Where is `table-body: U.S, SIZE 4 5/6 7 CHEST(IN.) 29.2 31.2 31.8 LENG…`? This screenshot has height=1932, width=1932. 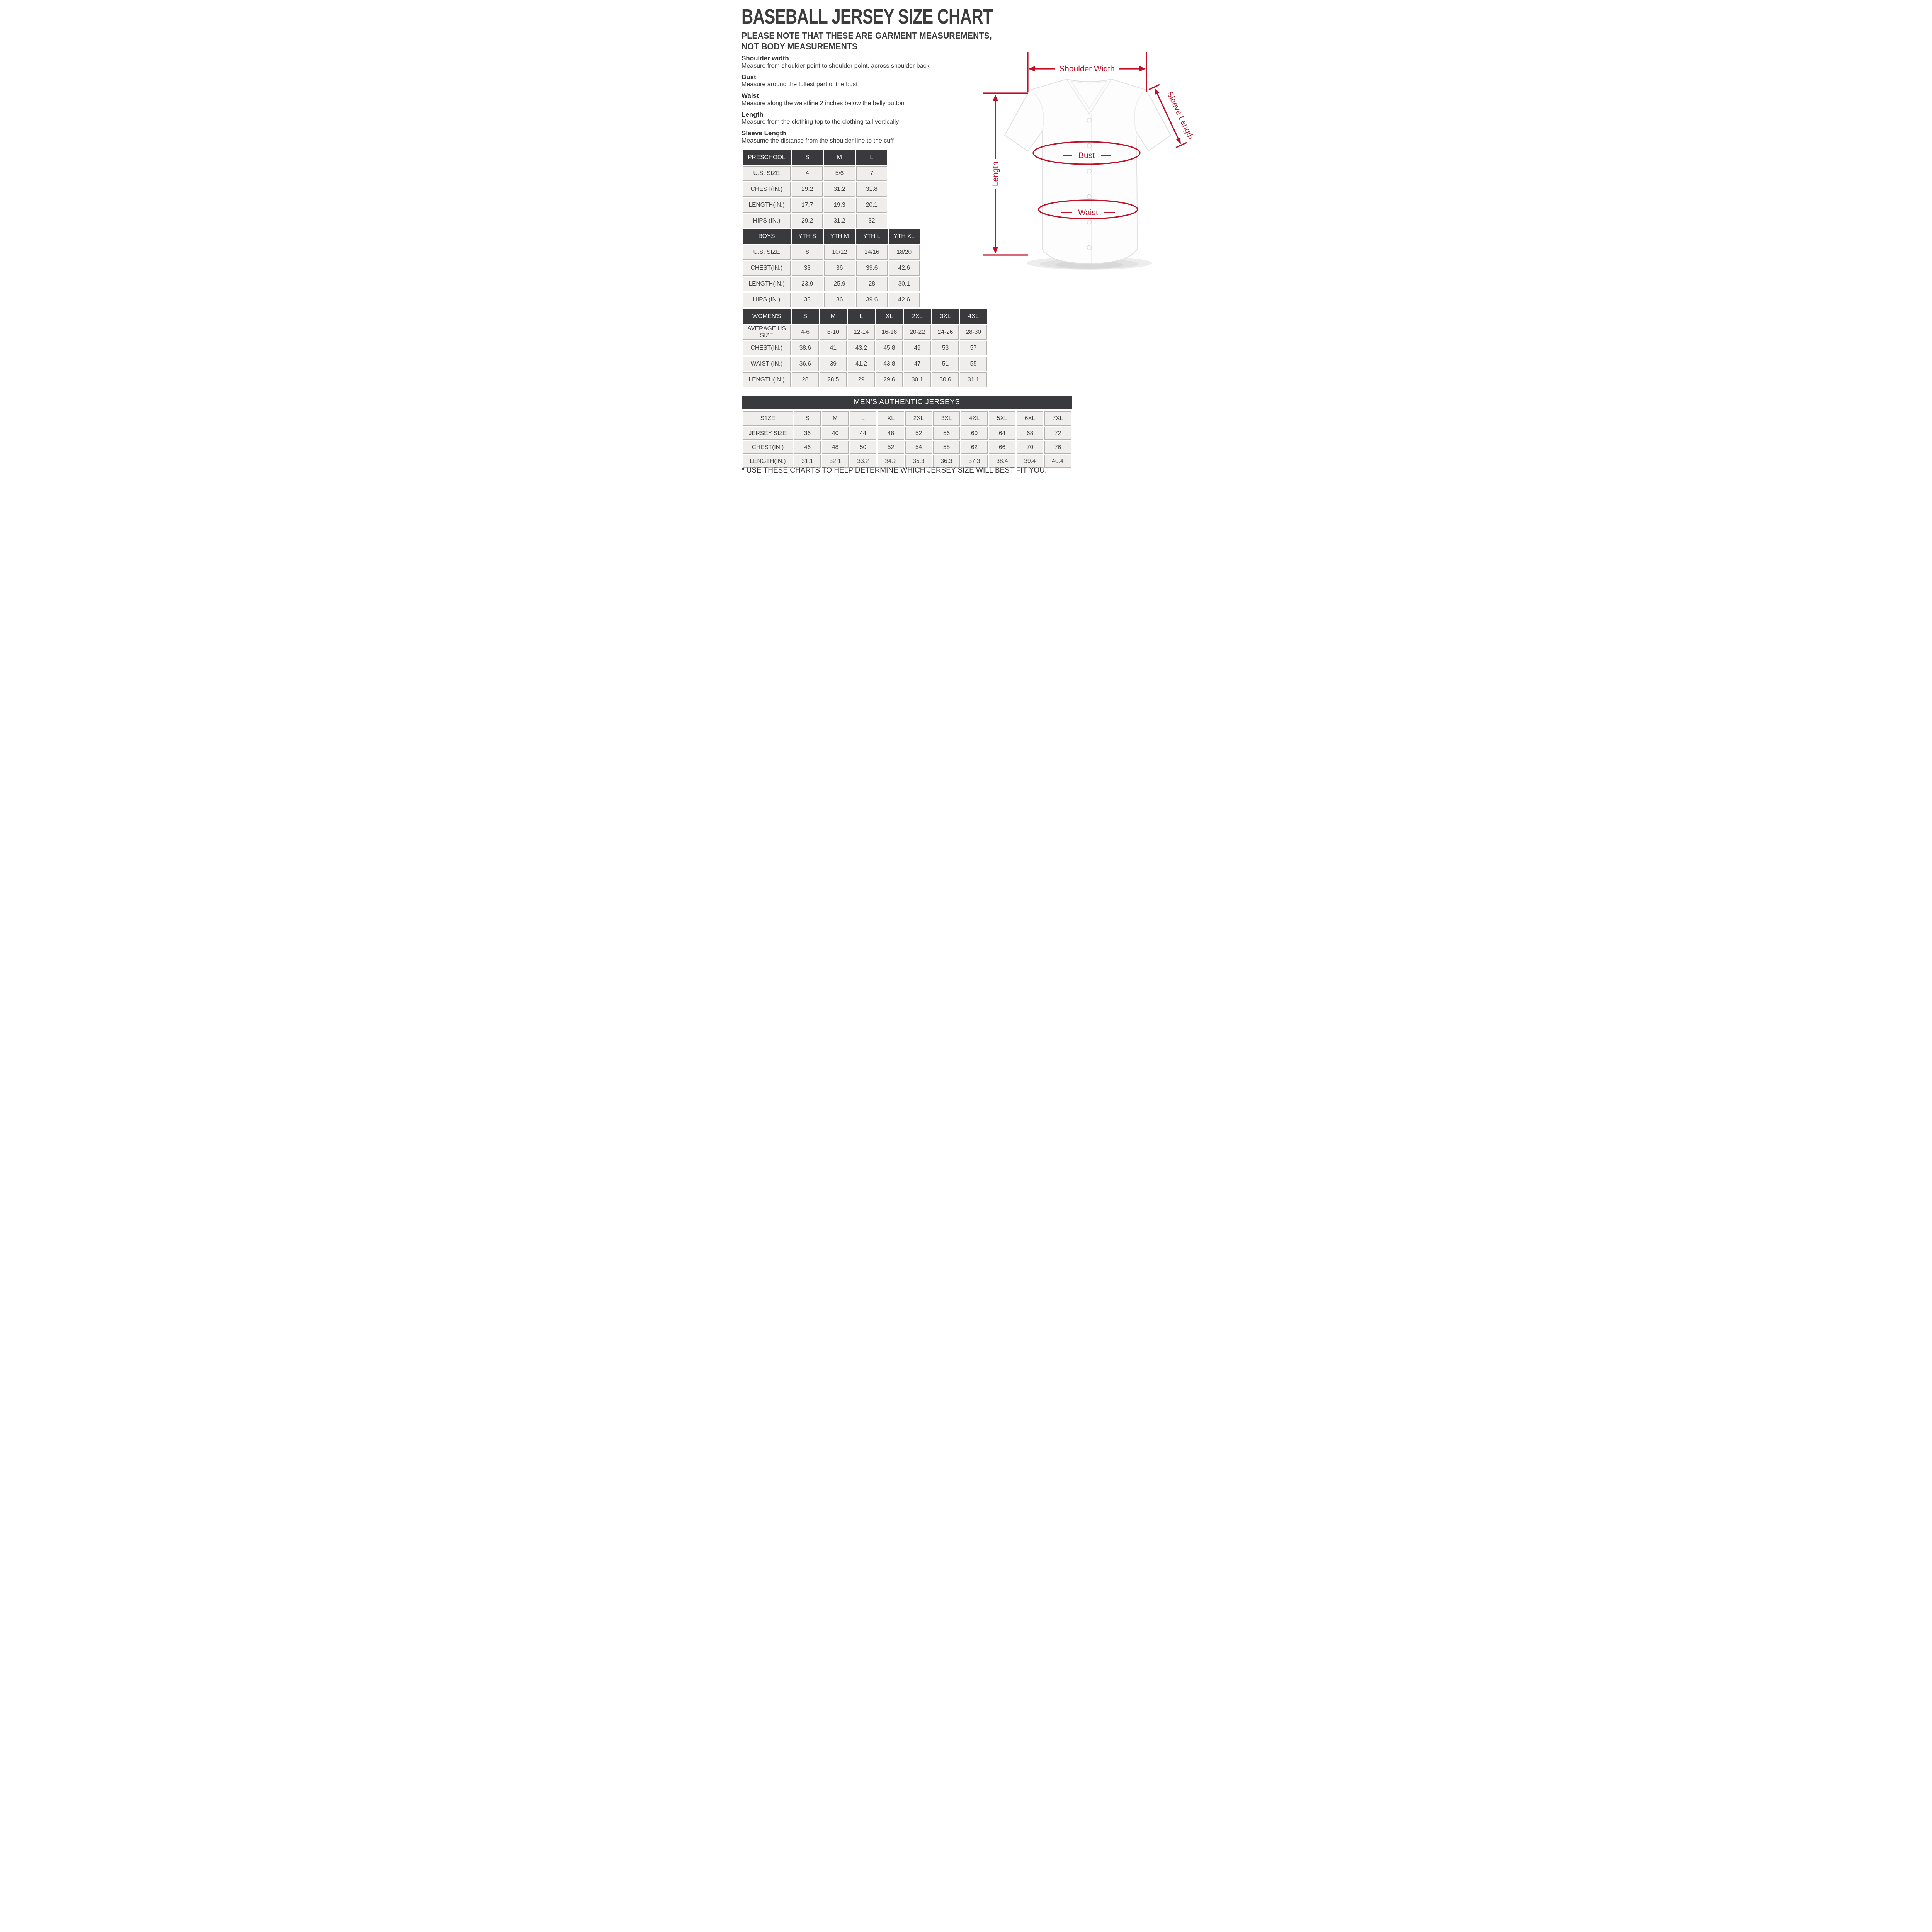 table-body: U.S, SIZE 4 5/6 7 CHEST(IN.) 29.2 31.2 31.8 LENG… is located at coordinates (815, 197).